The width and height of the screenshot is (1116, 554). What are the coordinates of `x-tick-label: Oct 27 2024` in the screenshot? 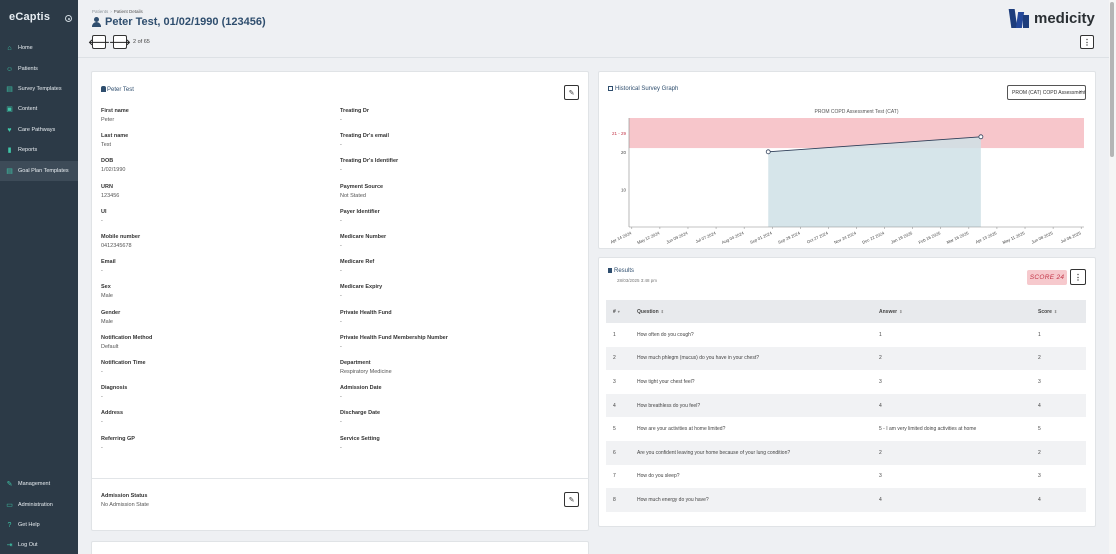 It's located at (817, 237).